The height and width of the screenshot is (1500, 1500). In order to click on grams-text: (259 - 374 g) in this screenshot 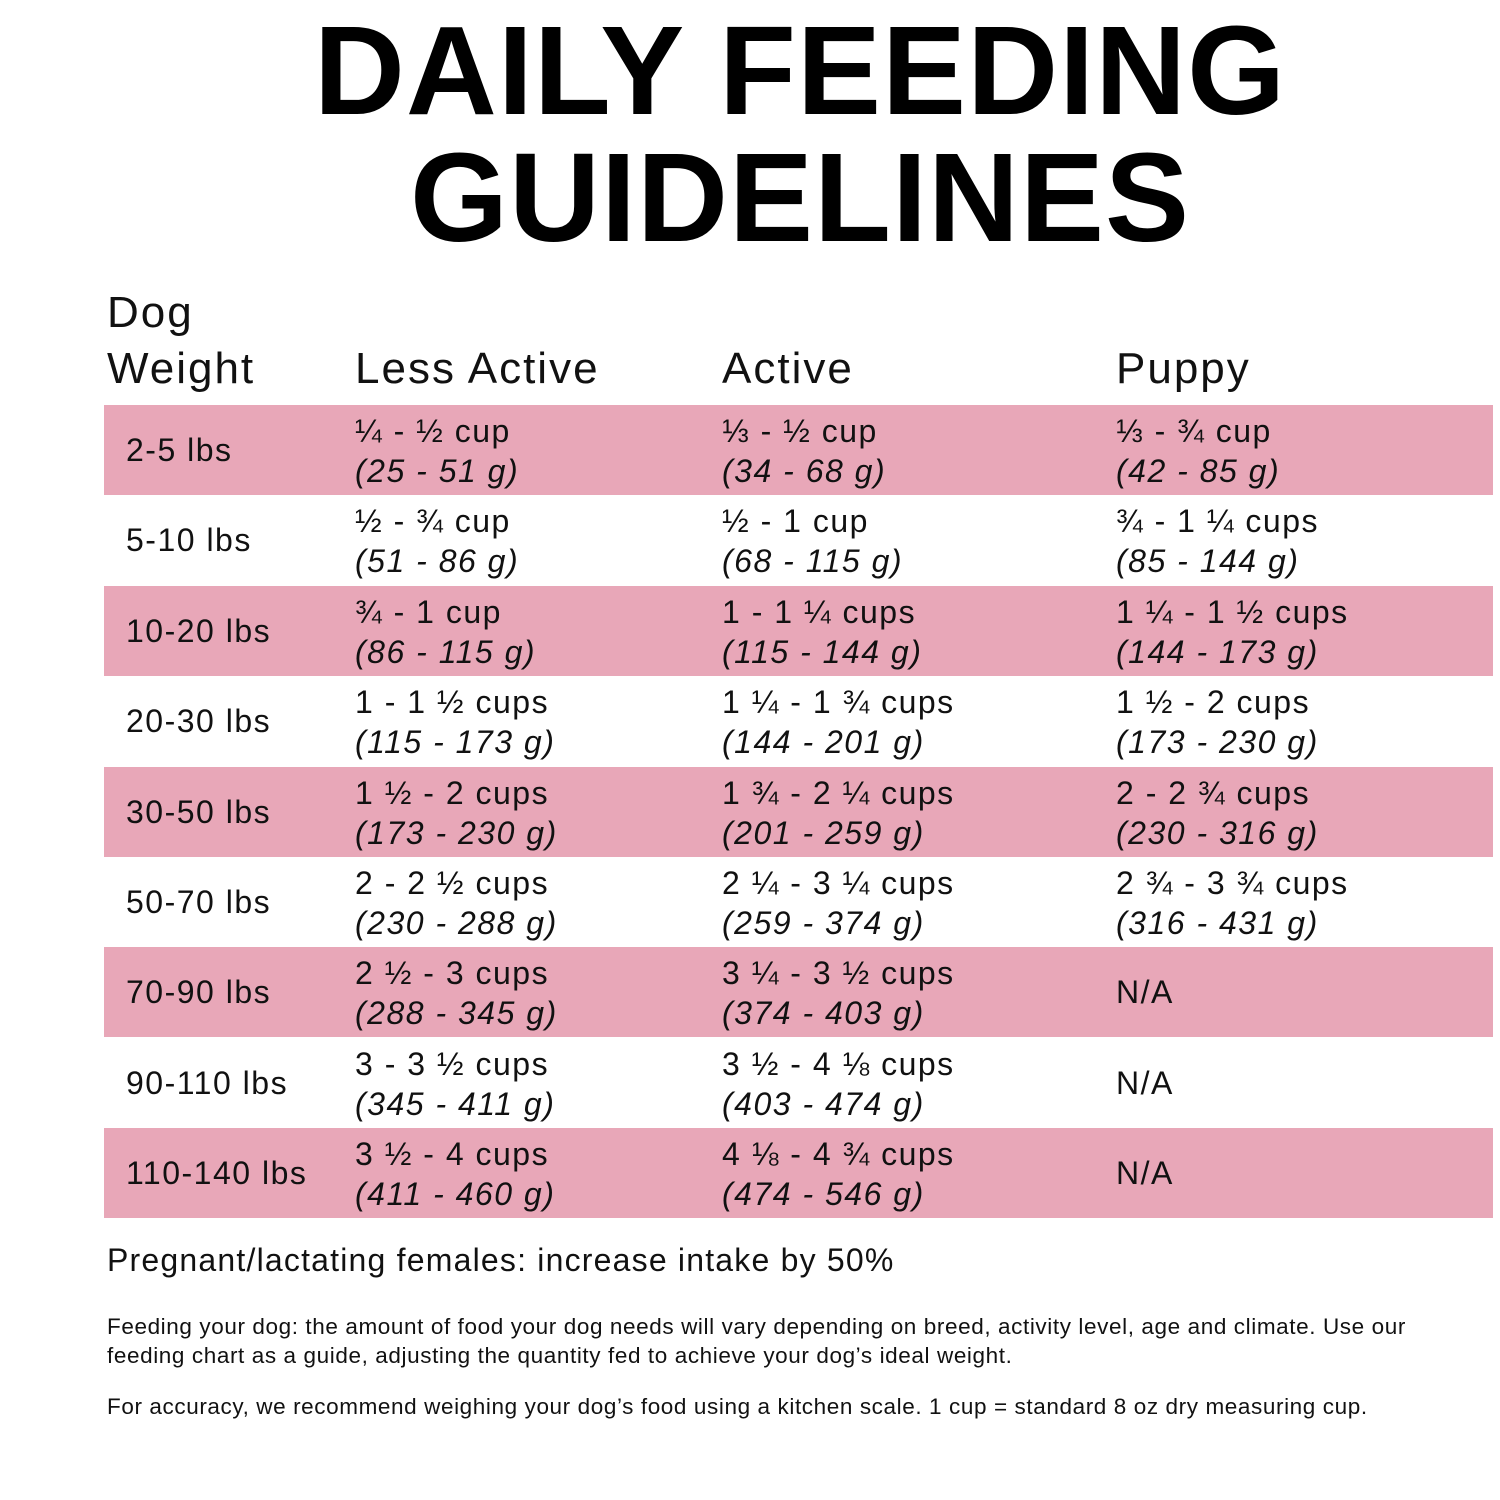, I will do `click(823, 923)`.